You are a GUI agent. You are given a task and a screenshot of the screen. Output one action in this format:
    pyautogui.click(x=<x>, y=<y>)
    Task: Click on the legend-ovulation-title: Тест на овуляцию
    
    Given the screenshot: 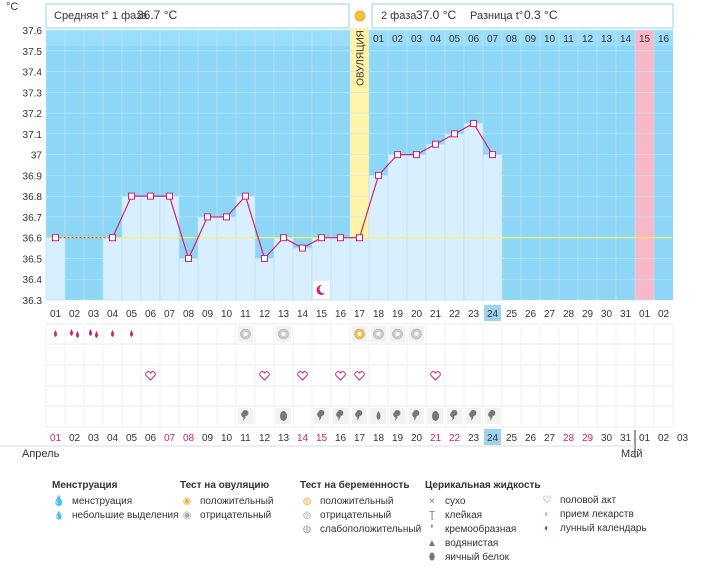 What is the action you would take?
    pyautogui.click(x=225, y=485)
    